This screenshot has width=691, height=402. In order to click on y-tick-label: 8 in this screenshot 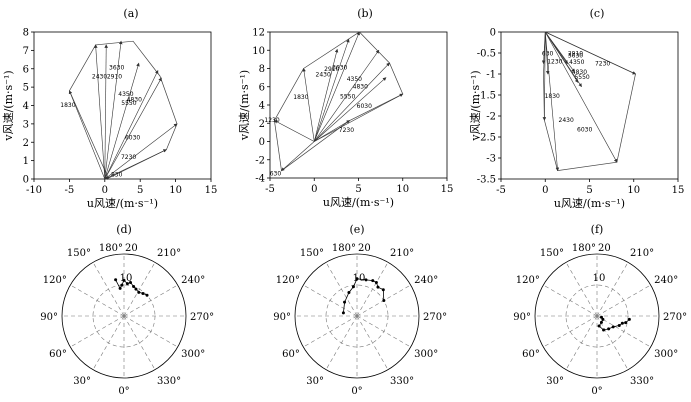, I will do `click(262, 69)`.